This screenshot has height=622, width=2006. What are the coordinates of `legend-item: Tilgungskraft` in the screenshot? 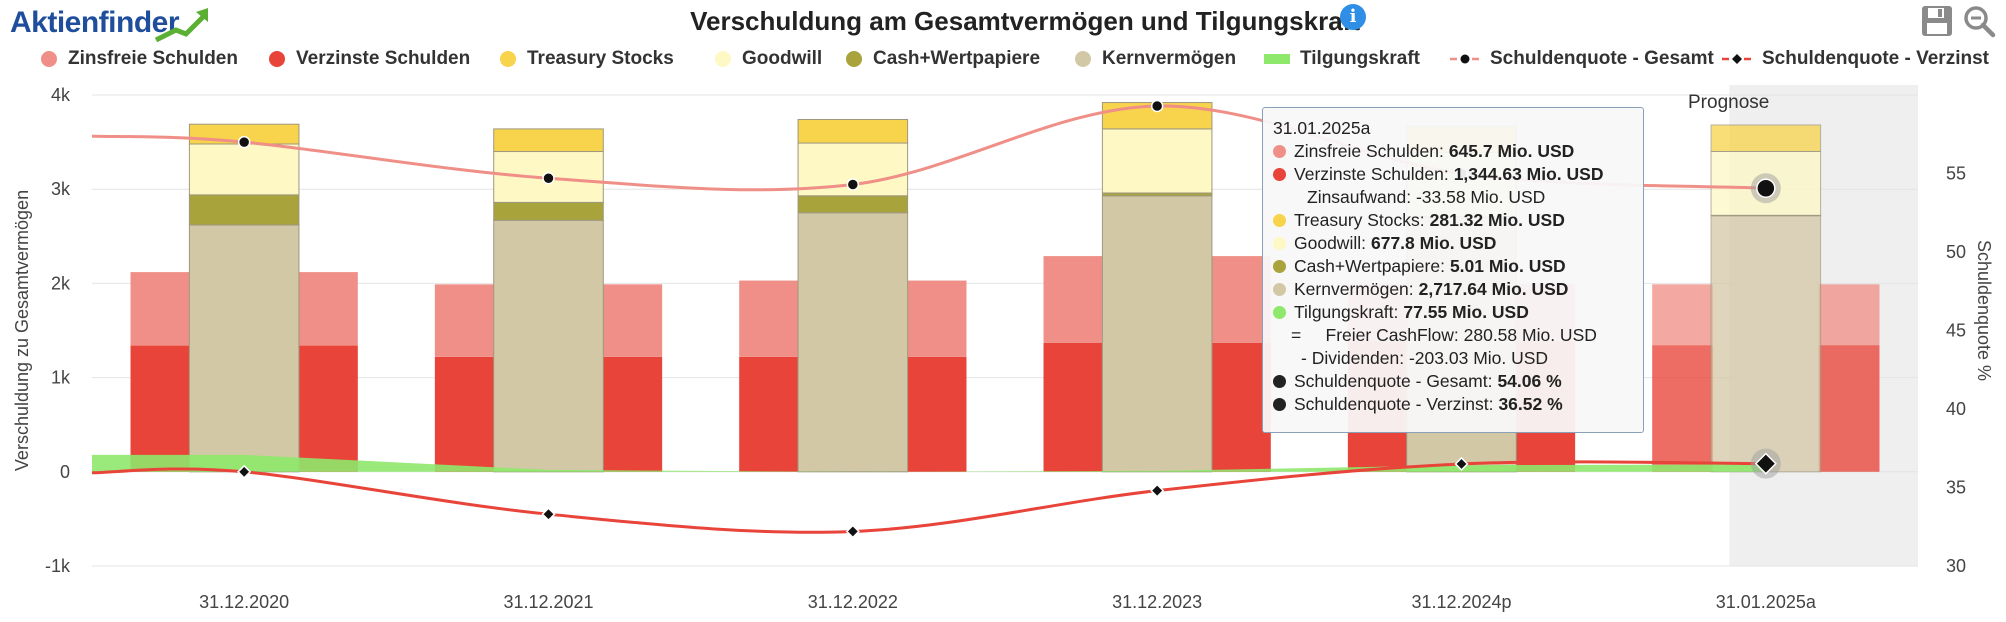 It's located at (1341, 59).